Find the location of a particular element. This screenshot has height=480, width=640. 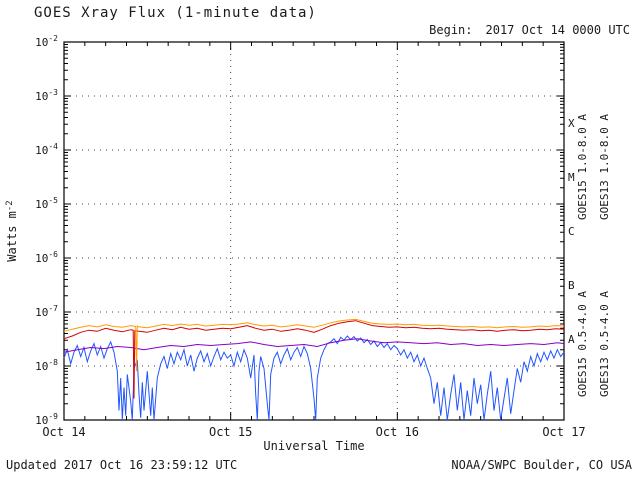

flare-class-label: B is located at coordinates (571, 285).